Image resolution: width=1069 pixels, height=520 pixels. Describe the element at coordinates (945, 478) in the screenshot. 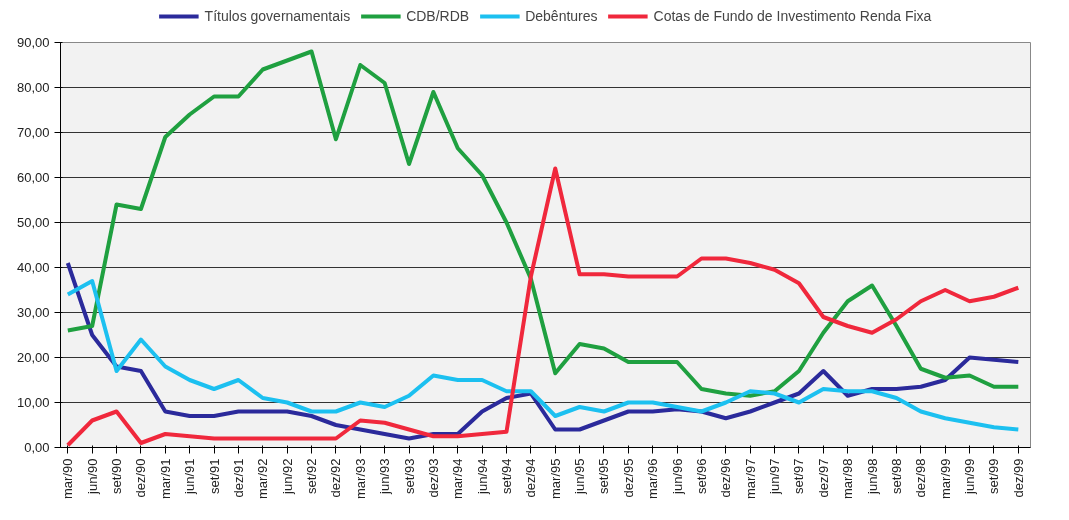

I see `x-tick-label: mar/99` at that location.